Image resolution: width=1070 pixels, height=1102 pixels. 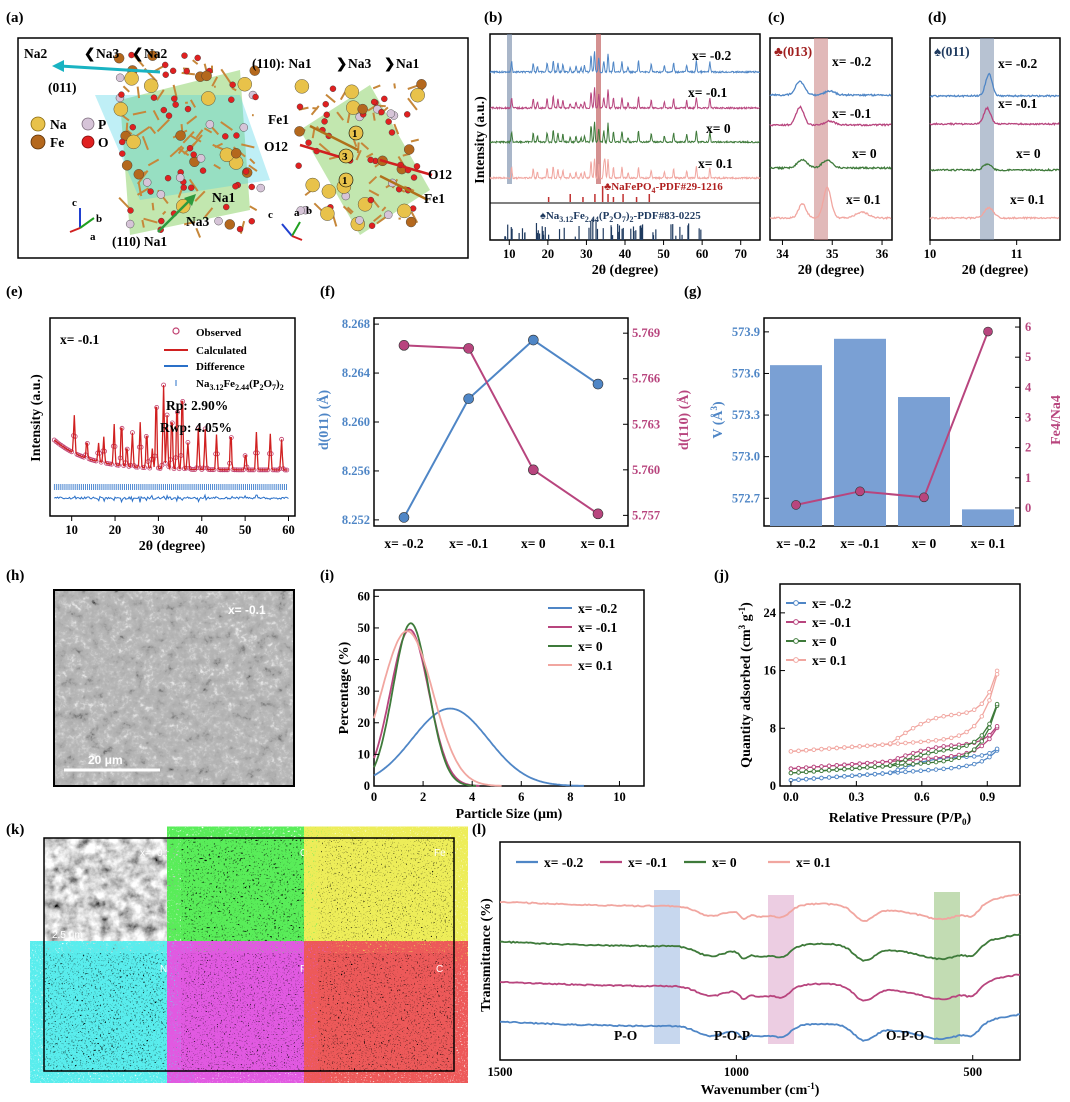 What do you see at coordinates (166, 969) in the screenshot?
I see `svg-text: Na` at bounding box center [166, 969].